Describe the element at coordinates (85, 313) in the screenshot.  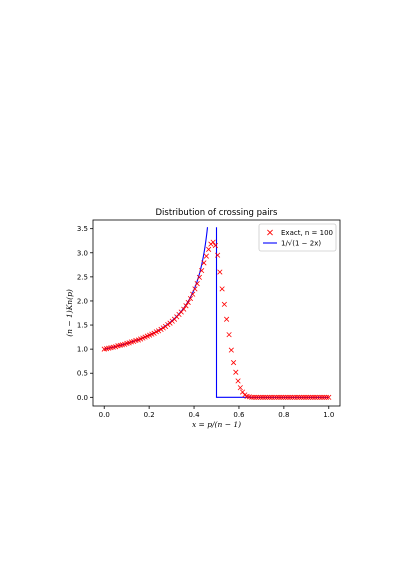
I see `y-axis-ticks: 0.0 0.5 1.0 1.5 2.0 2.5 3.0 3.5` at that location.